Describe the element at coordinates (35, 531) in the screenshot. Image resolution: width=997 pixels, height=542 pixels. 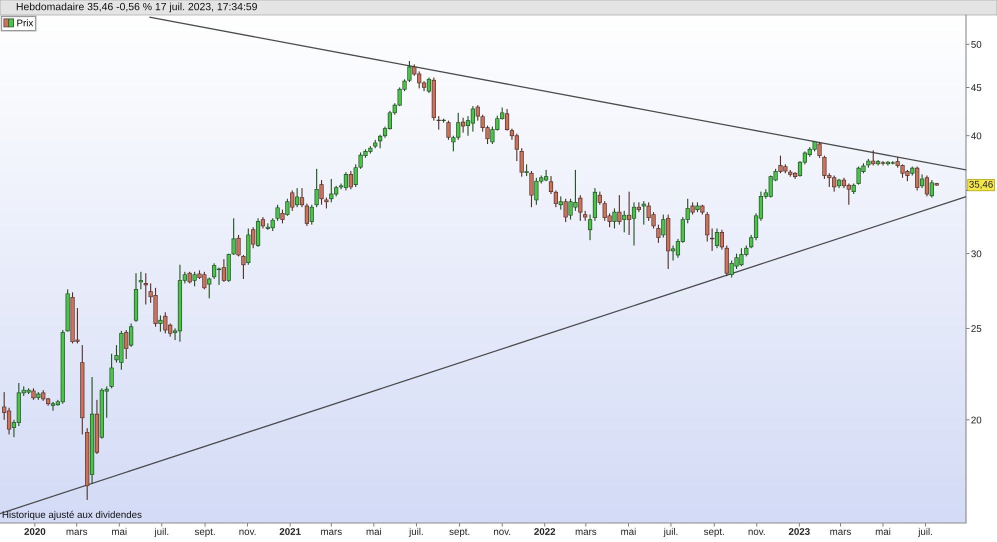
I see `x-tick-label: 2020` at that location.